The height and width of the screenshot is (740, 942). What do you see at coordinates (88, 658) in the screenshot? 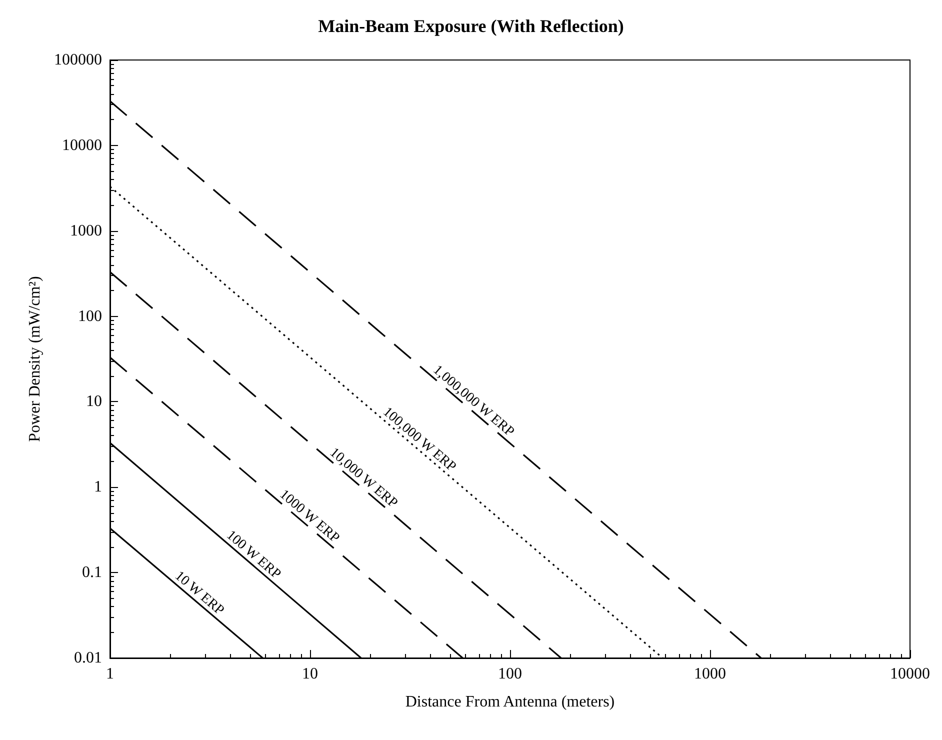
I see `y-tick-label: 0.01` at bounding box center [88, 658].